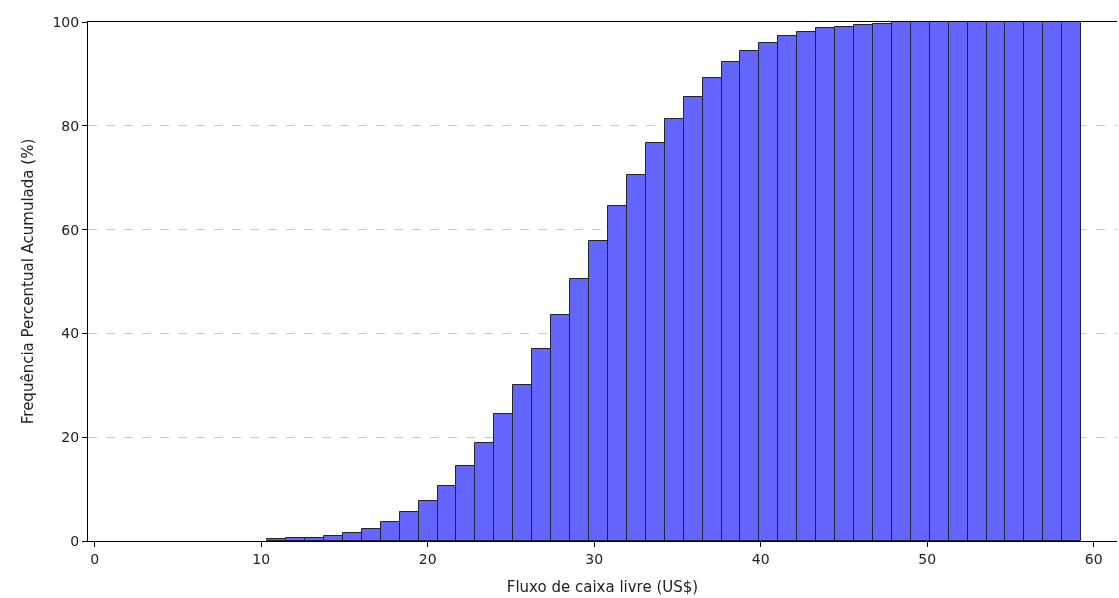  What do you see at coordinates (70, 333) in the screenshot?
I see `y-tick-label: 40` at bounding box center [70, 333].